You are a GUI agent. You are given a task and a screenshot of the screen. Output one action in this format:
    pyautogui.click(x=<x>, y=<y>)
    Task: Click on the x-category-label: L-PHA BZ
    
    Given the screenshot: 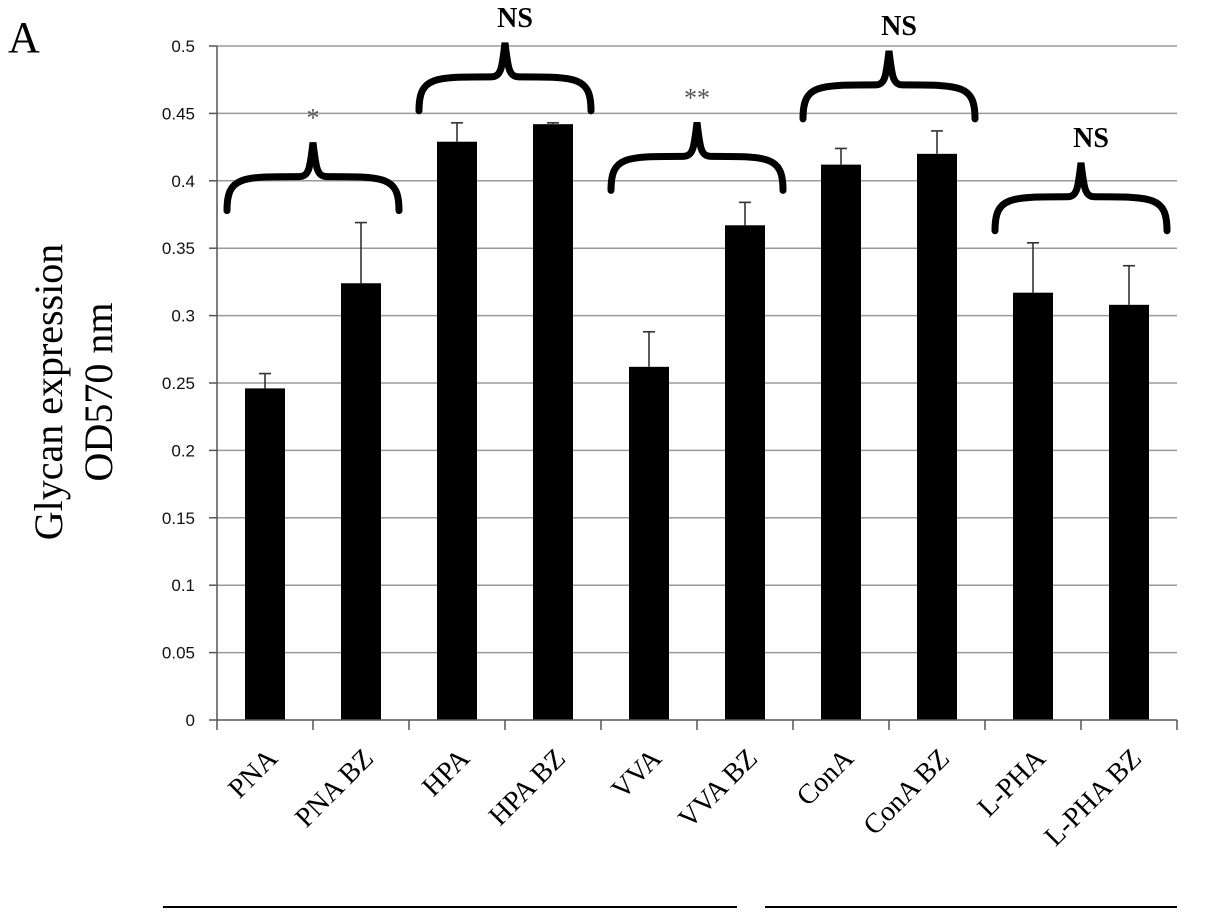 What is the action you would take?
    pyautogui.click(x=1093, y=797)
    